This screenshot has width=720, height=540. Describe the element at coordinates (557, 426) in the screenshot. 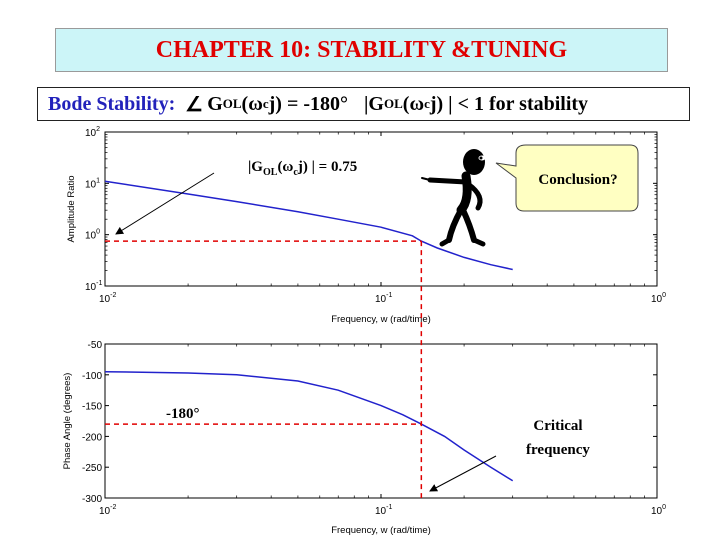

I see `critical-label-line1: Critical` at that location.